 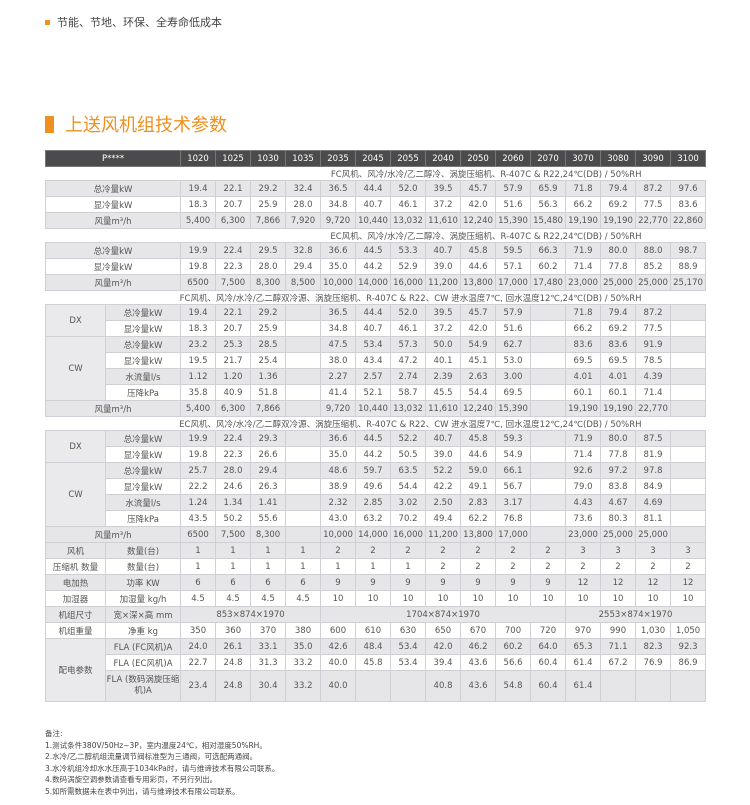 What do you see at coordinates (233, 438) in the screenshot?
I see `value-cell: 22.4` at bounding box center [233, 438].